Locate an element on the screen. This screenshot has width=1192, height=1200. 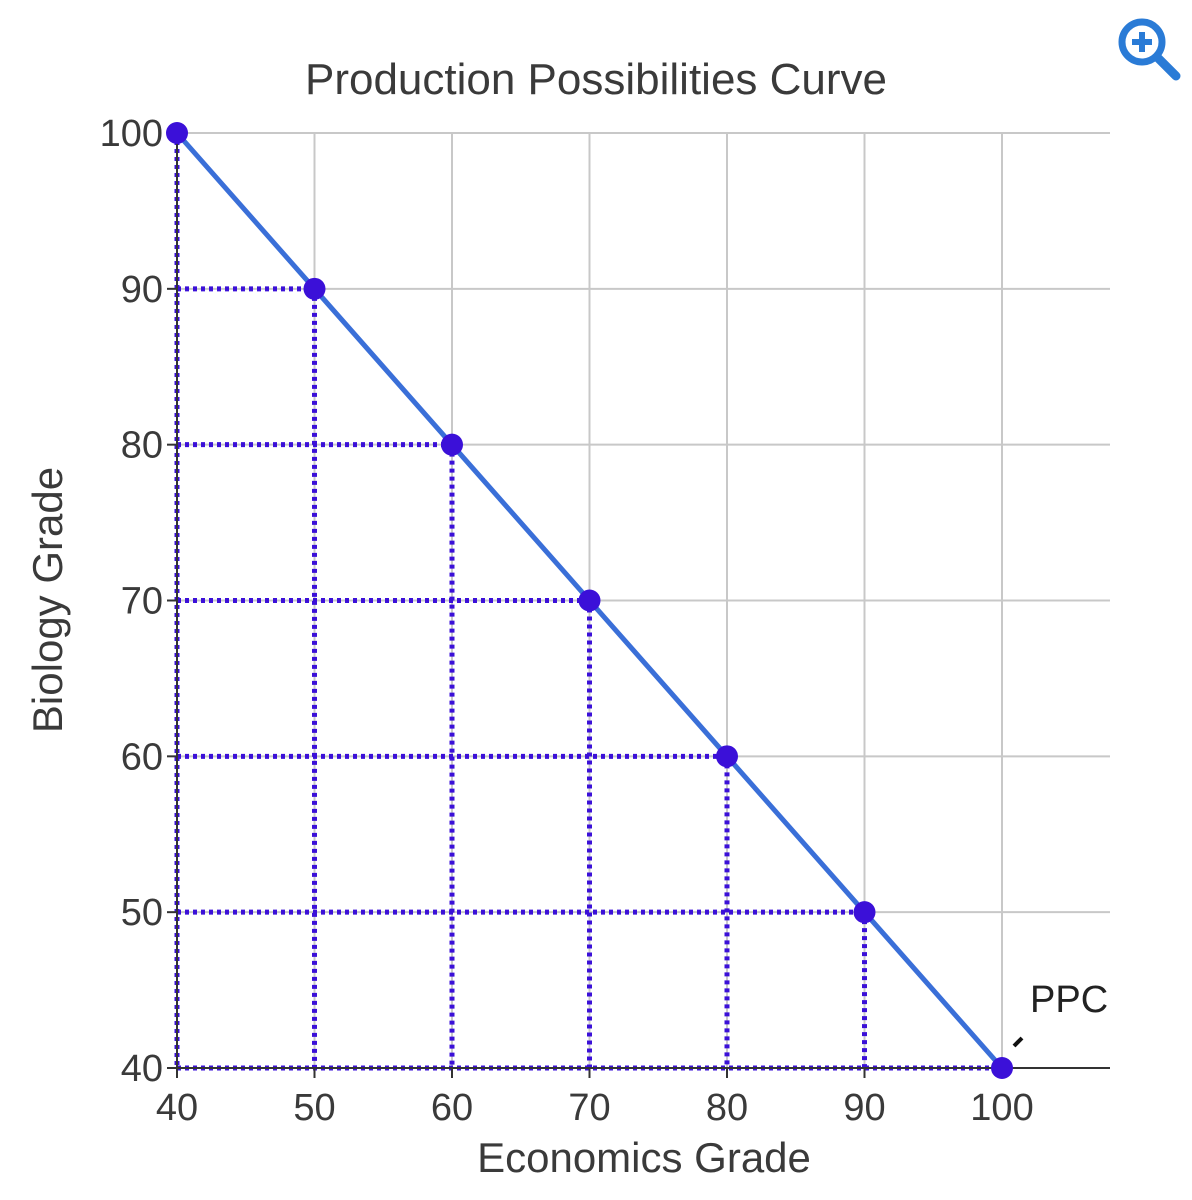
annotations: PPC is located at coordinates (1060, 1013).